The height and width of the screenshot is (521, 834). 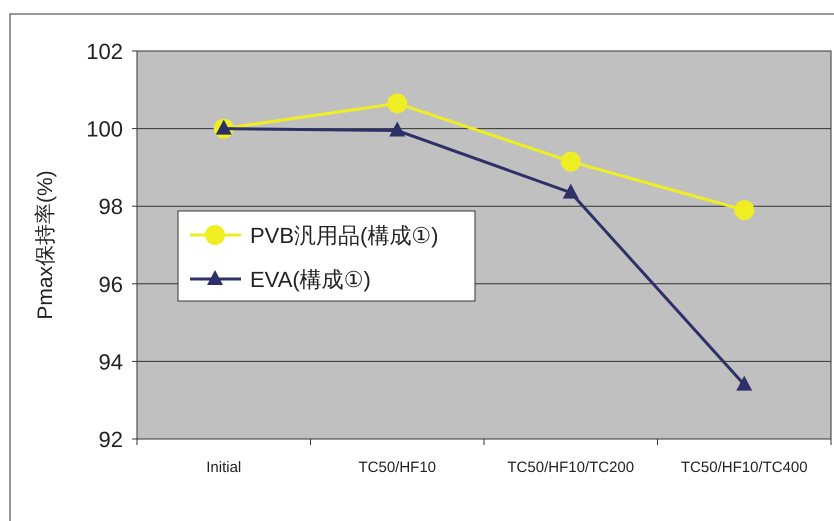 What do you see at coordinates (104, 51) in the screenshot?
I see `y-tick-label: 102` at bounding box center [104, 51].